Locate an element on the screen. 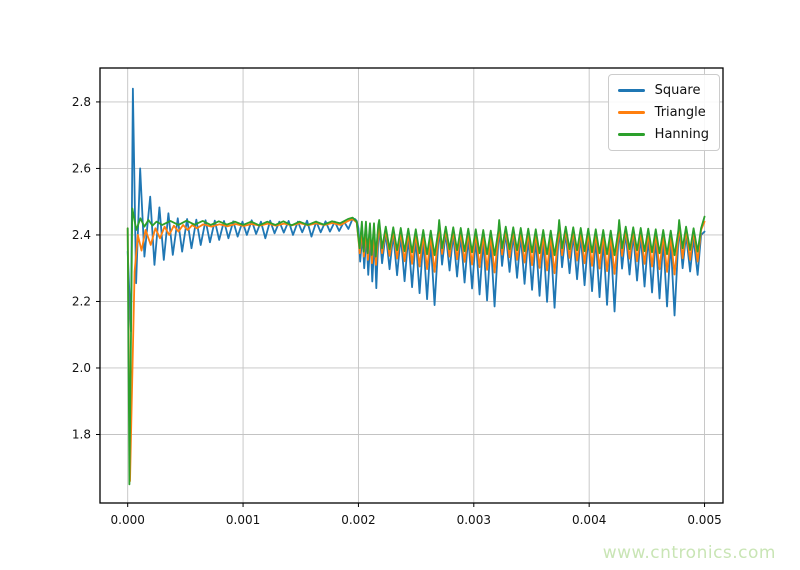  legend: Square Triangle Hanning is located at coordinates (663, 112).